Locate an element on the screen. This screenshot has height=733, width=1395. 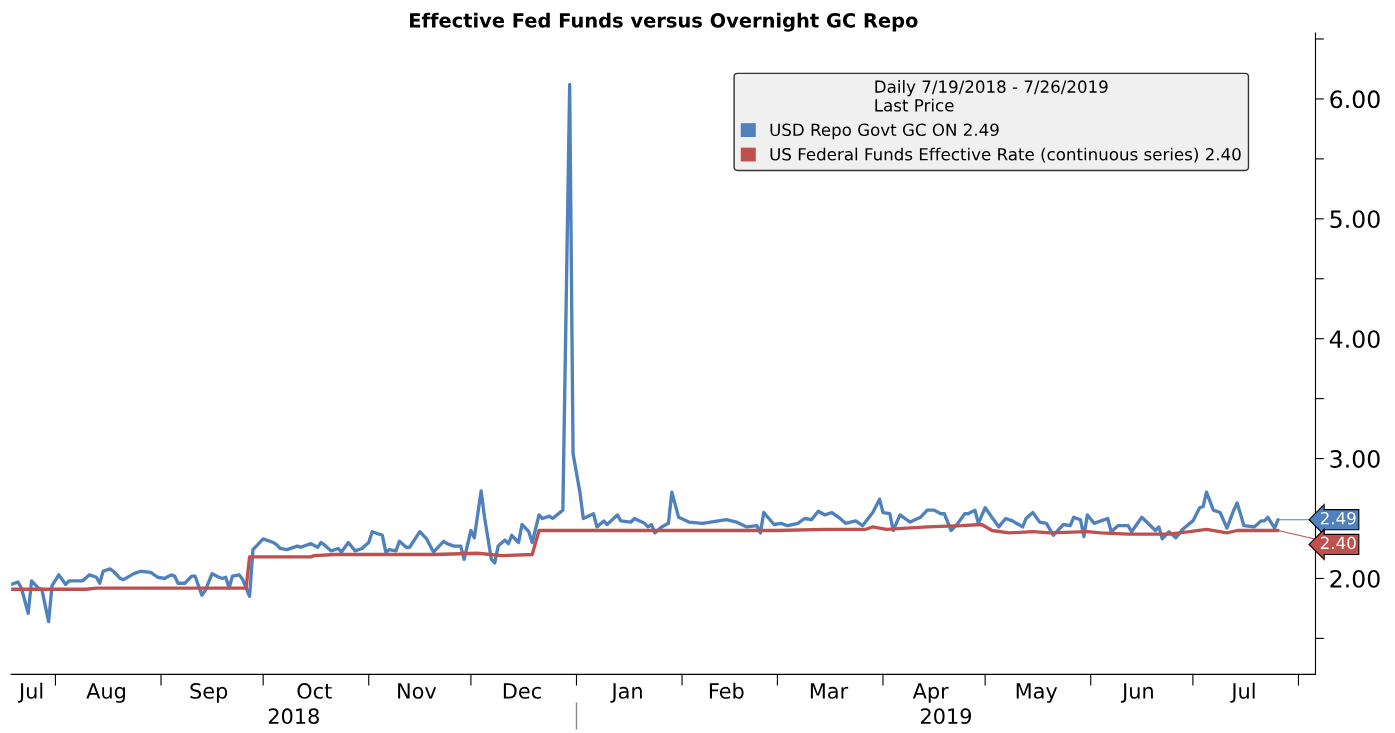
text: 2019 is located at coordinates (946, 716).